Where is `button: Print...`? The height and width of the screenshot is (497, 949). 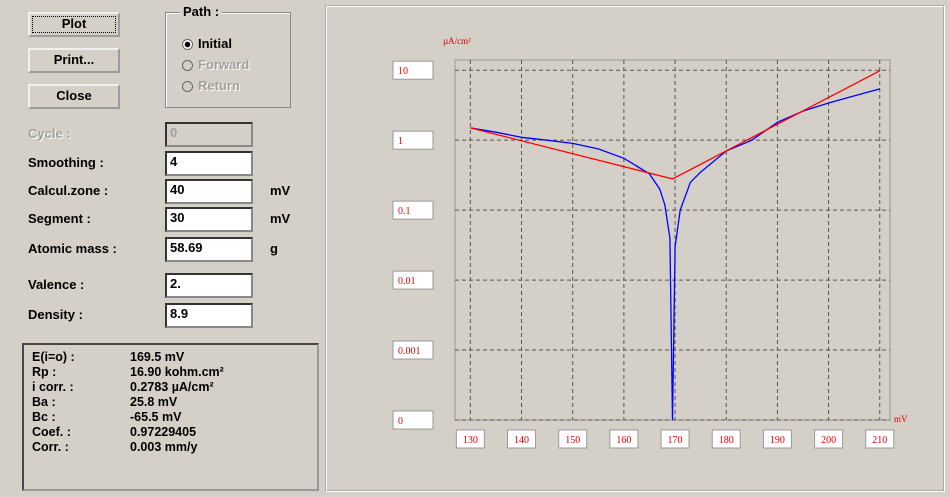
button: Print... is located at coordinates (74, 60).